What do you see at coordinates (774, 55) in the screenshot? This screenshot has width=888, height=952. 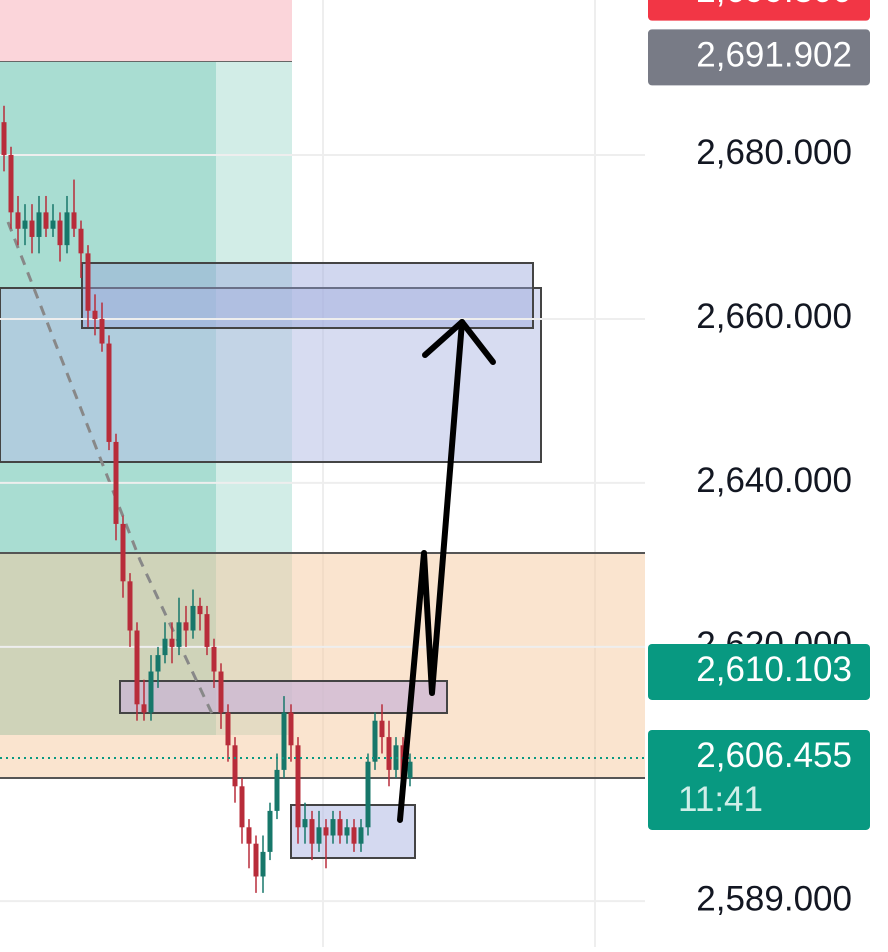 I see `price-badge-label: 2,691.902` at bounding box center [774, 55].